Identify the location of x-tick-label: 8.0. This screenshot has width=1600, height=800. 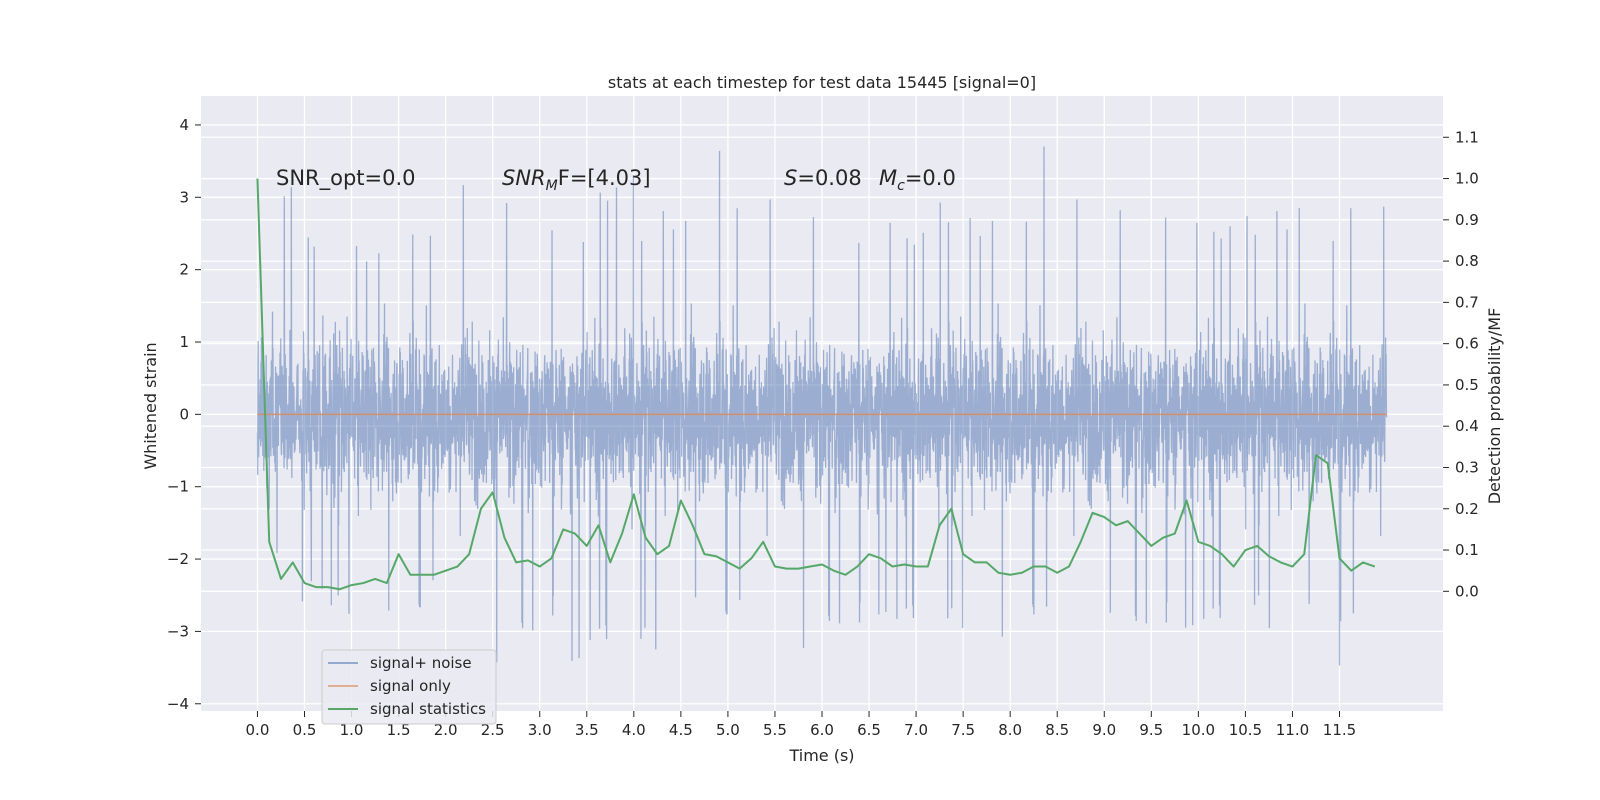
(1010, 730).